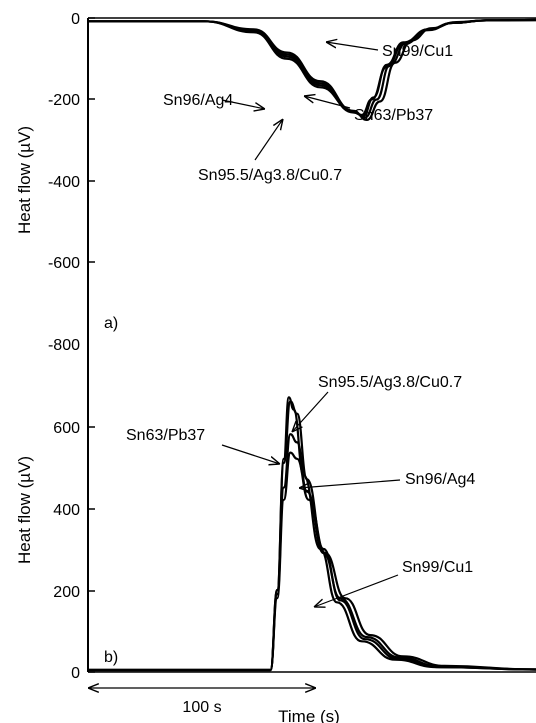 Image resolution: width=536 pixels, height=723 pixels. Describe the element at coordinates (417, 51) in the screenshot. I see `annotation-sn99cu1: Sn99/Cu1` at that location.